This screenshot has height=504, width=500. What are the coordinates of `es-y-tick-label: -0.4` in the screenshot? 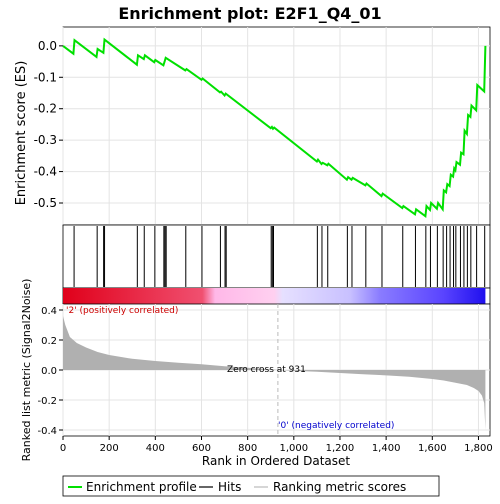 It's located at (45, 172).